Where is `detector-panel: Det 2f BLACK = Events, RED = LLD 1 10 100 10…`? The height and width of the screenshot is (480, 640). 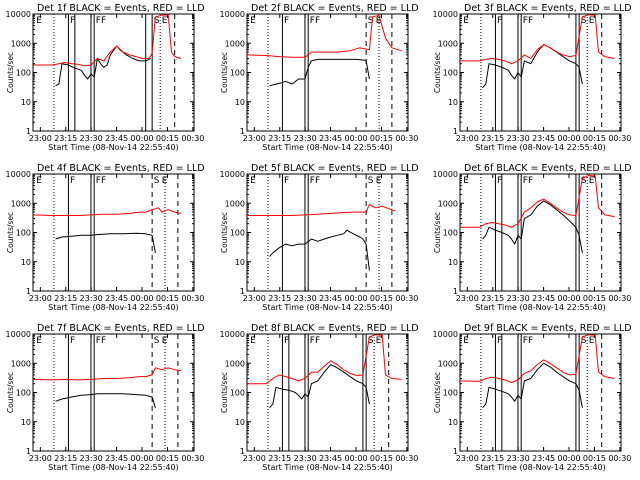
detector-panel: Det 2f BLACK = Events, RED = LLD 1 10 100 10… is located at coordinates (319, 77).